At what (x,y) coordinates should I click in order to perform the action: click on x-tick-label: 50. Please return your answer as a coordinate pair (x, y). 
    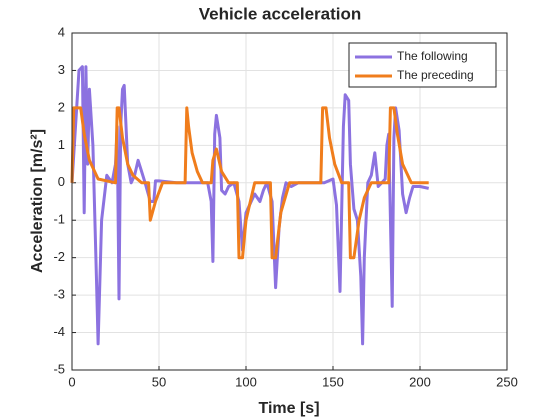
    Looking at the image, I should click on (159, 381).